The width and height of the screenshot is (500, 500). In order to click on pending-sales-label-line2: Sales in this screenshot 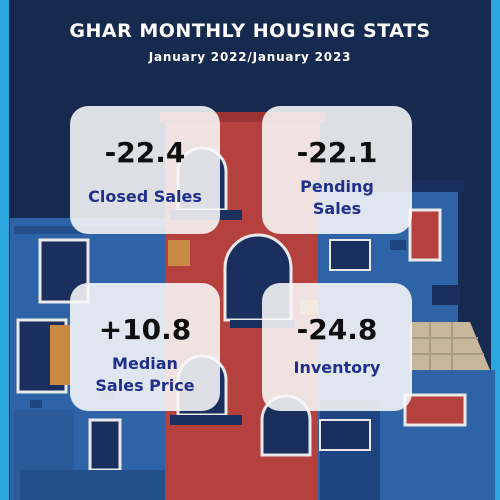, I will do `click(337, 208)`.